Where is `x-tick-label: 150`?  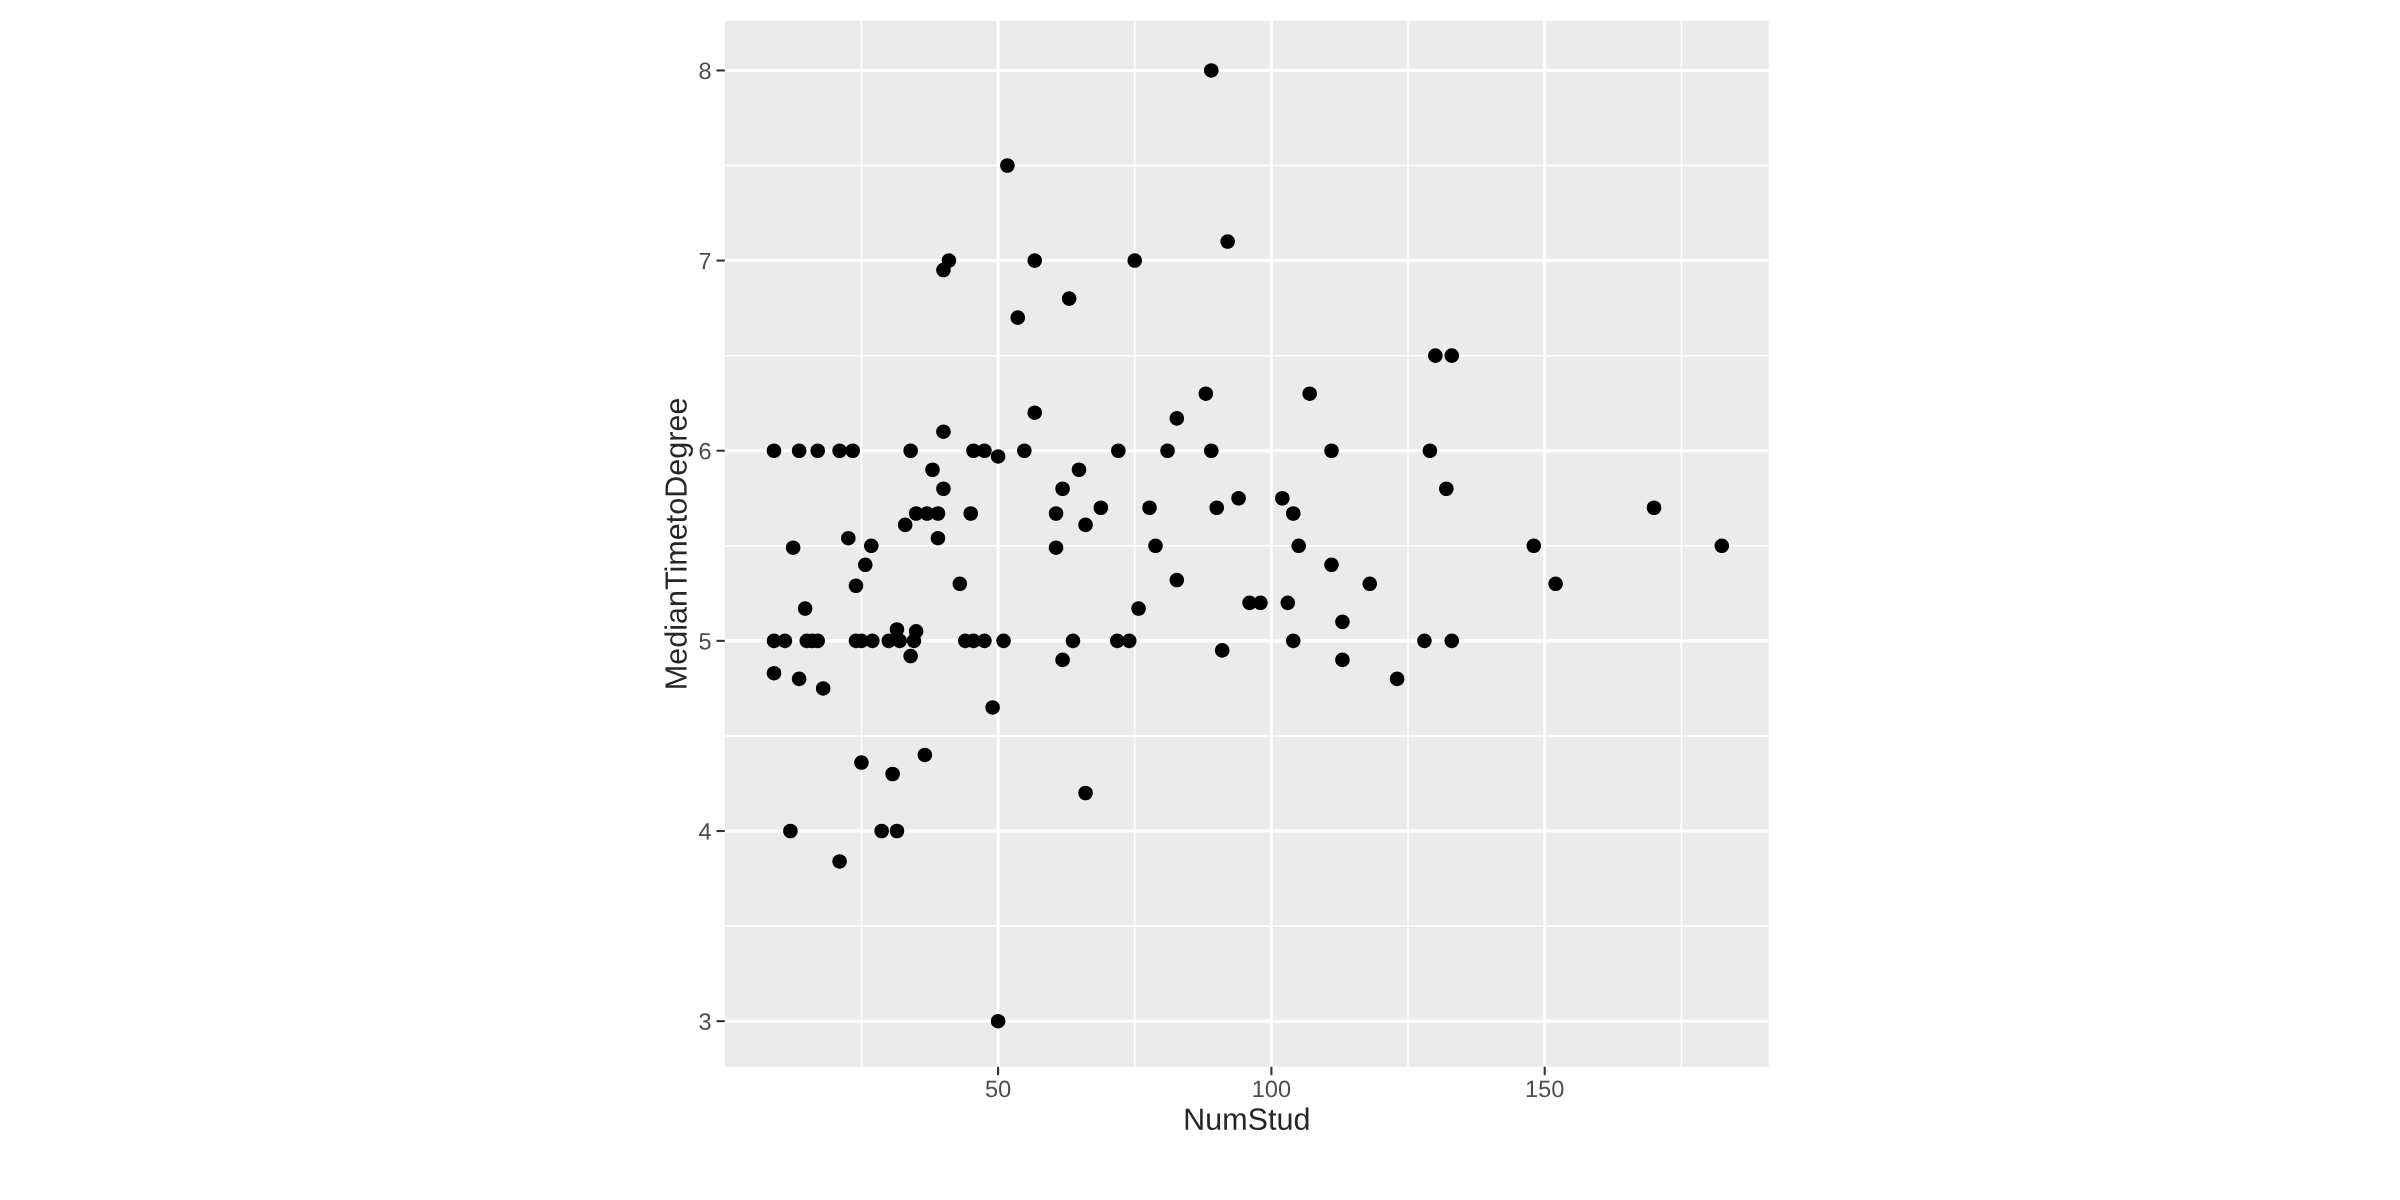 x-tick-label: 150 is located at coordinates (1545, 1089).